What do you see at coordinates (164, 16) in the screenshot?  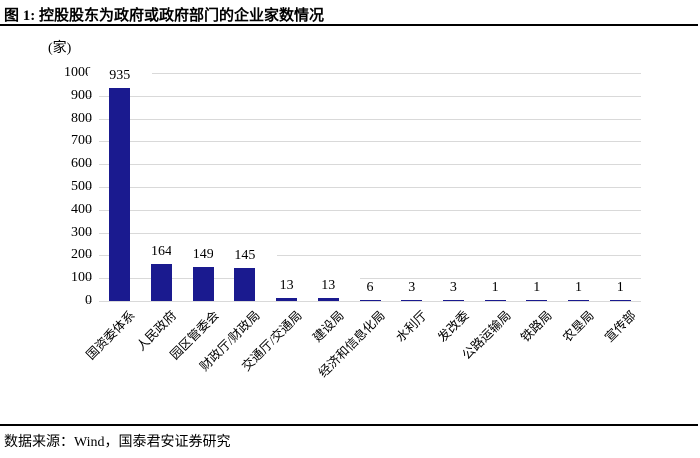 I see `figure-title: 图 1: 控股股东为政府或政府部门的企业家数情况` at bounding box center [164, 16].